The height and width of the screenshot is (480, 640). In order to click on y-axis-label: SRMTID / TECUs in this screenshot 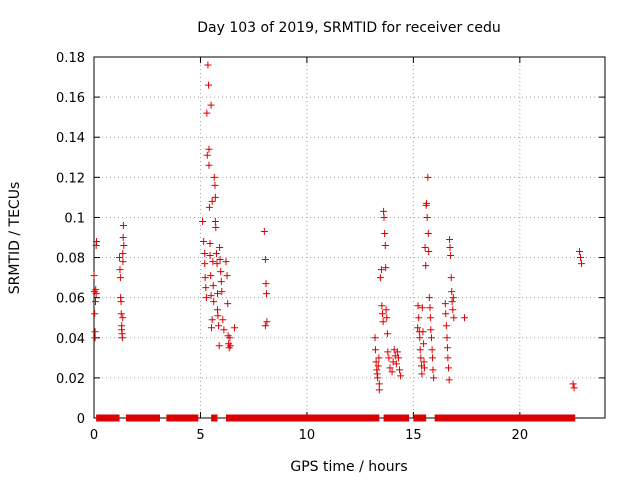, I will do `click(15, 238)`.